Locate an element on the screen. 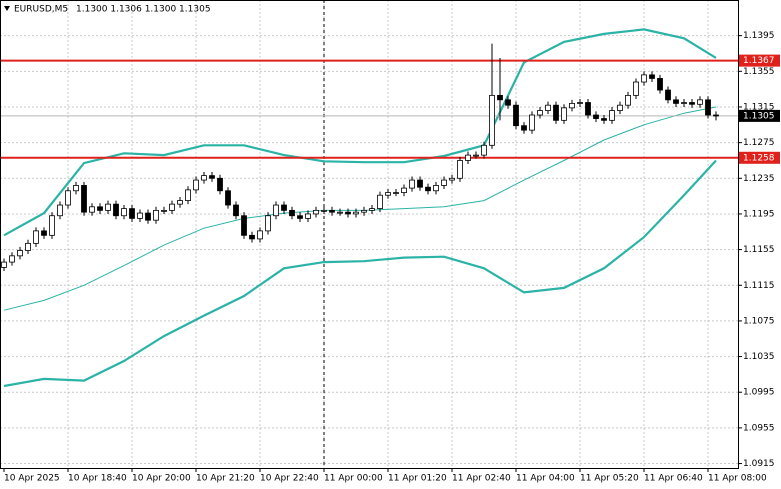 The height and width of the screenshot is (489, 781). menu-arrow is located at coordinates (7, 8).